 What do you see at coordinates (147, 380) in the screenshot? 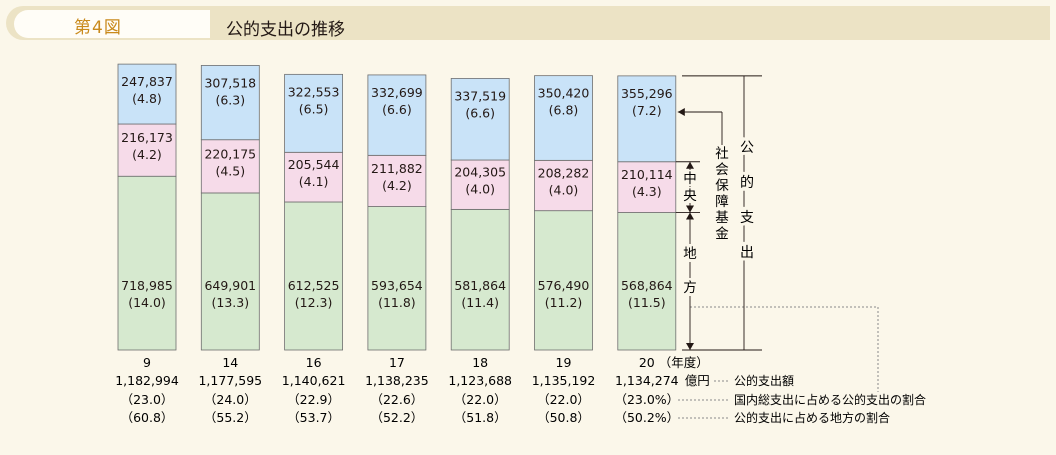
I see `total-value-9: 1,182,994` at bounding box center [147, 380].